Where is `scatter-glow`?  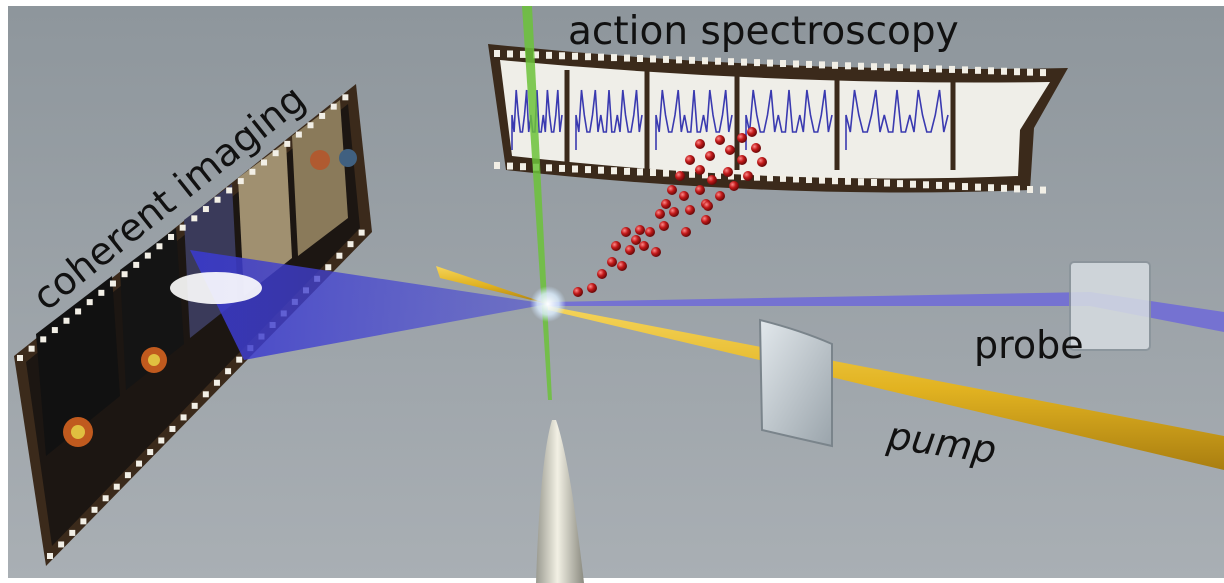
scatter-glow is located at coordinates (216, 288).